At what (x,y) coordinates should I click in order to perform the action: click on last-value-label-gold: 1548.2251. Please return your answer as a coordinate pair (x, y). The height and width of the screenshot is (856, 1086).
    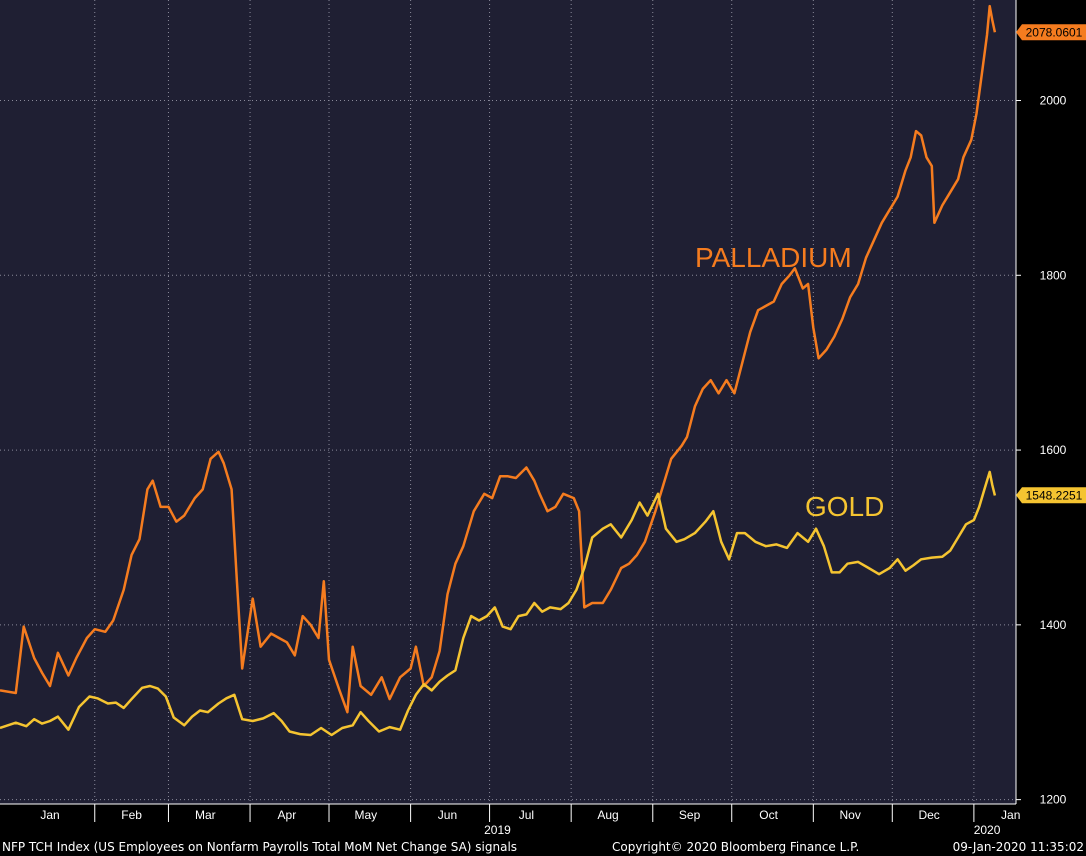
    Looking at the image, I should click on (1054, 495).